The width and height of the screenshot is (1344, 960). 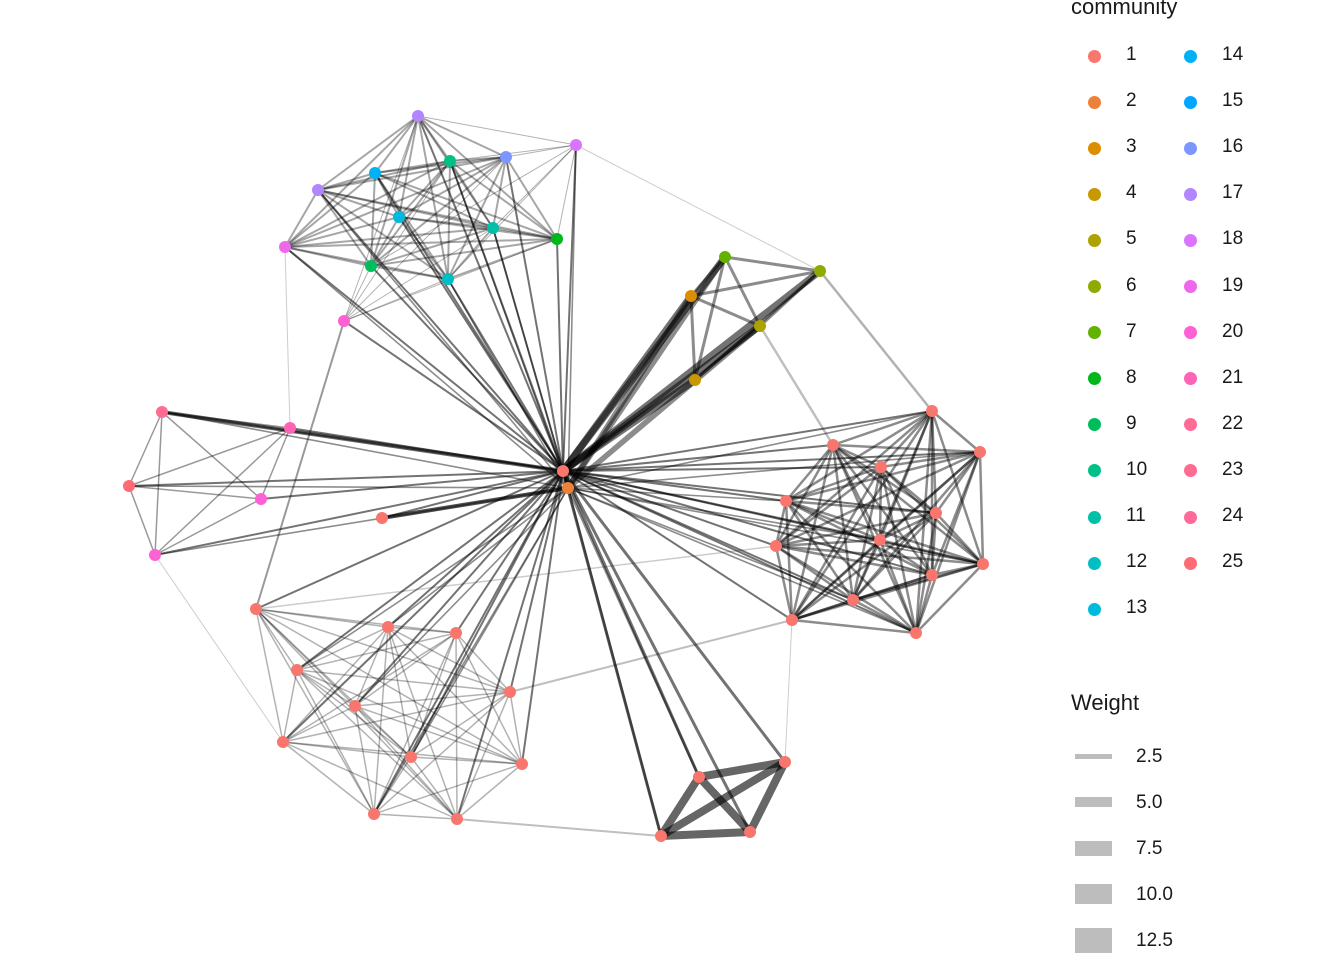 What do you see at coordinates (1213, 55) in the screenshot?
I see `community-legend-item: 14` at bounding box center [1213, 55].